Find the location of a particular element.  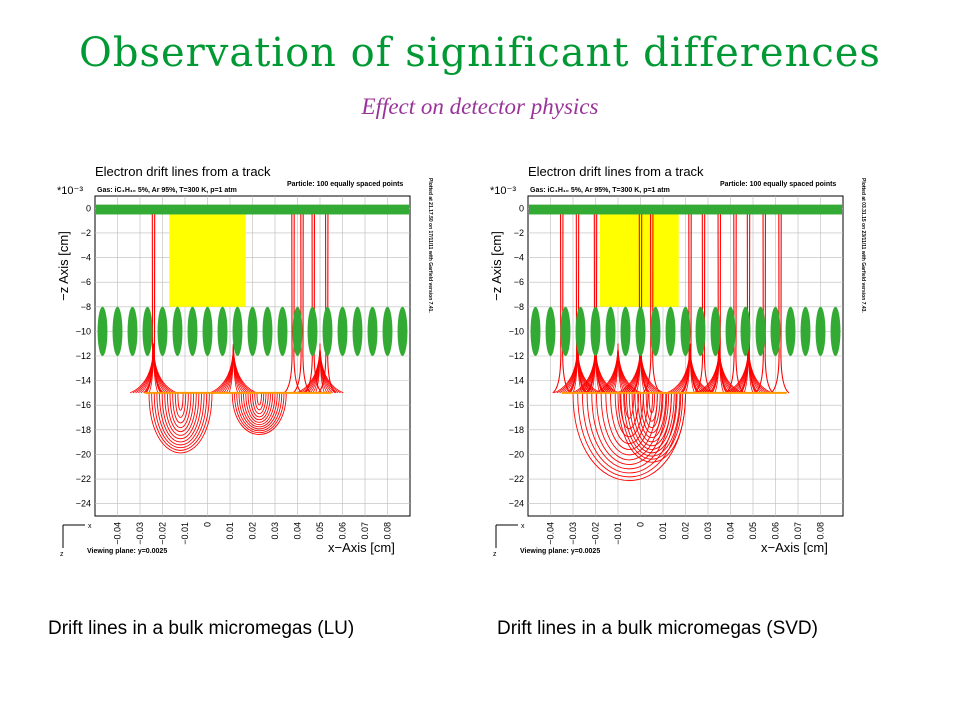

x-tick-label: 0.03 is located at coordinates (275, 531).